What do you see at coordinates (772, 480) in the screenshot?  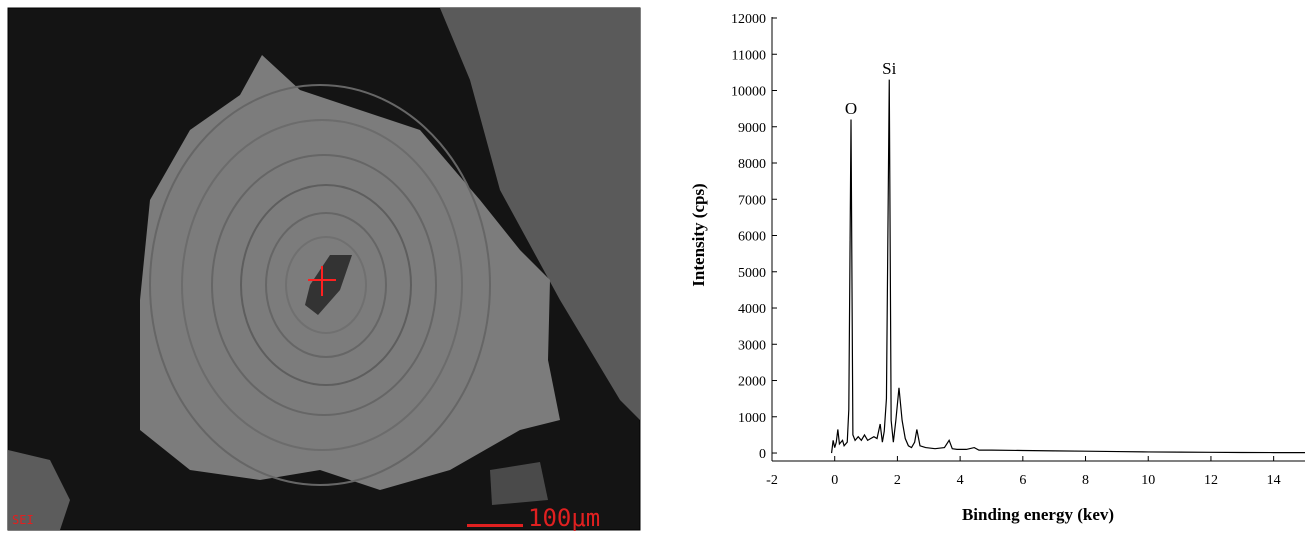 I see `x-tick-label: -2` at bounding box center [772, 480].